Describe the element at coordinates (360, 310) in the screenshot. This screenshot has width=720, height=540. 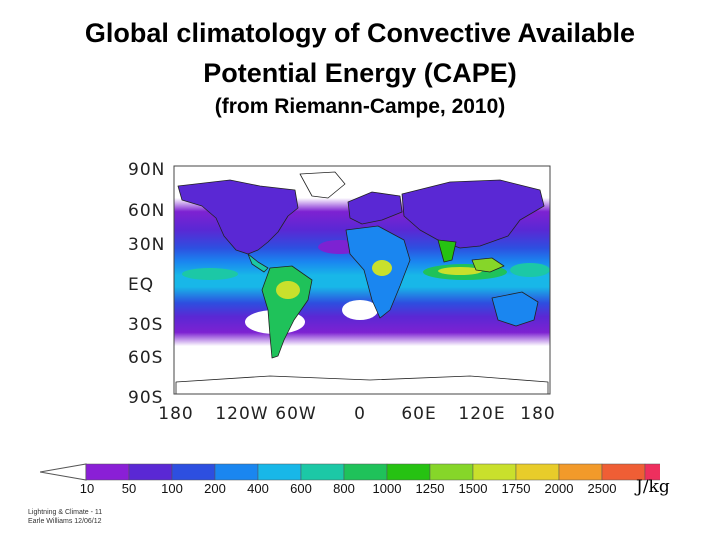
I see `low-cape-patch-south-atlantic` at that location.